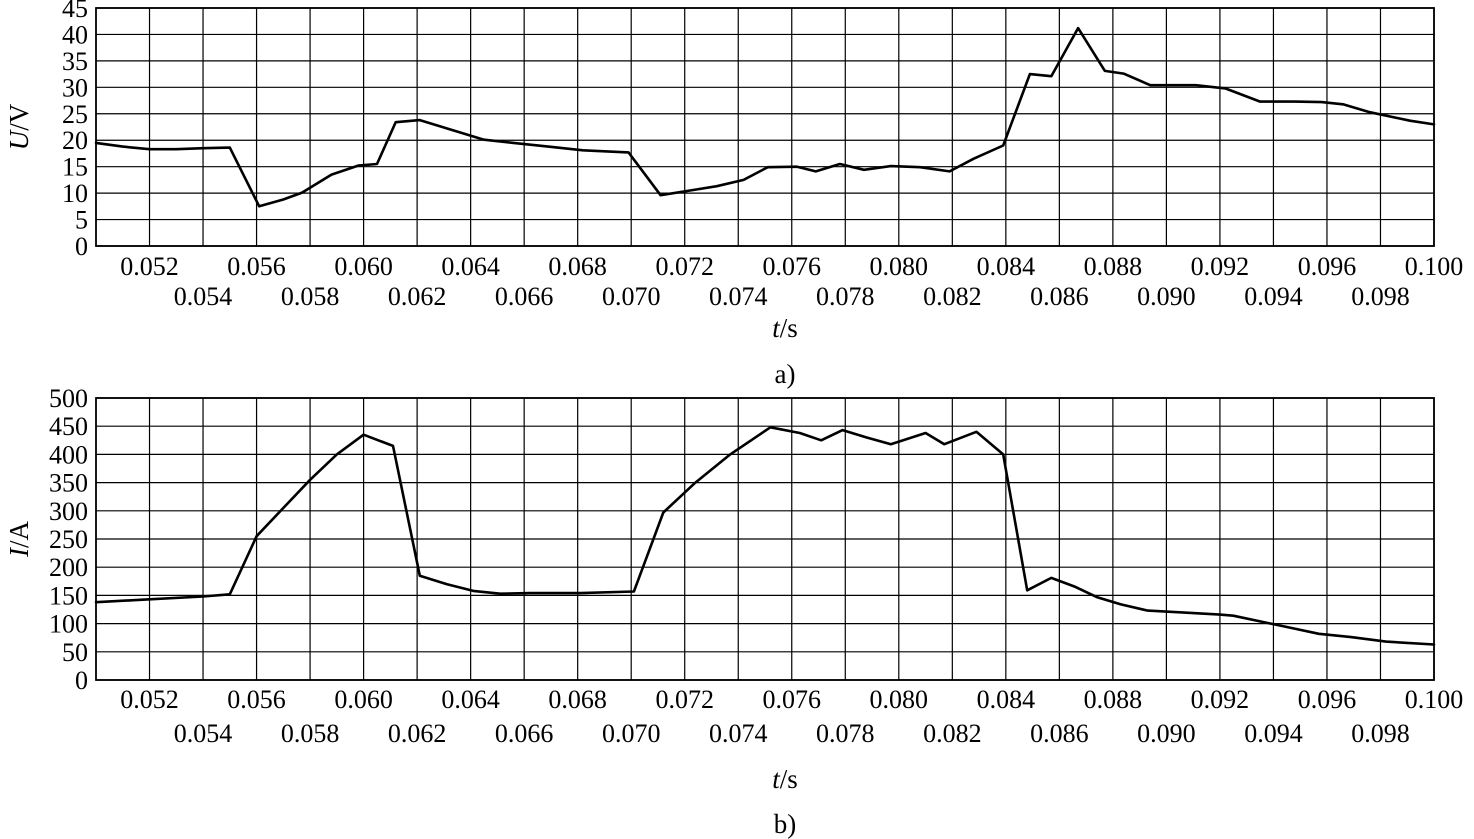  What do you see at coordinates (75, 193) in the screenshot?
I see `y-tick-label: 10` at bounding box center [75, 193].